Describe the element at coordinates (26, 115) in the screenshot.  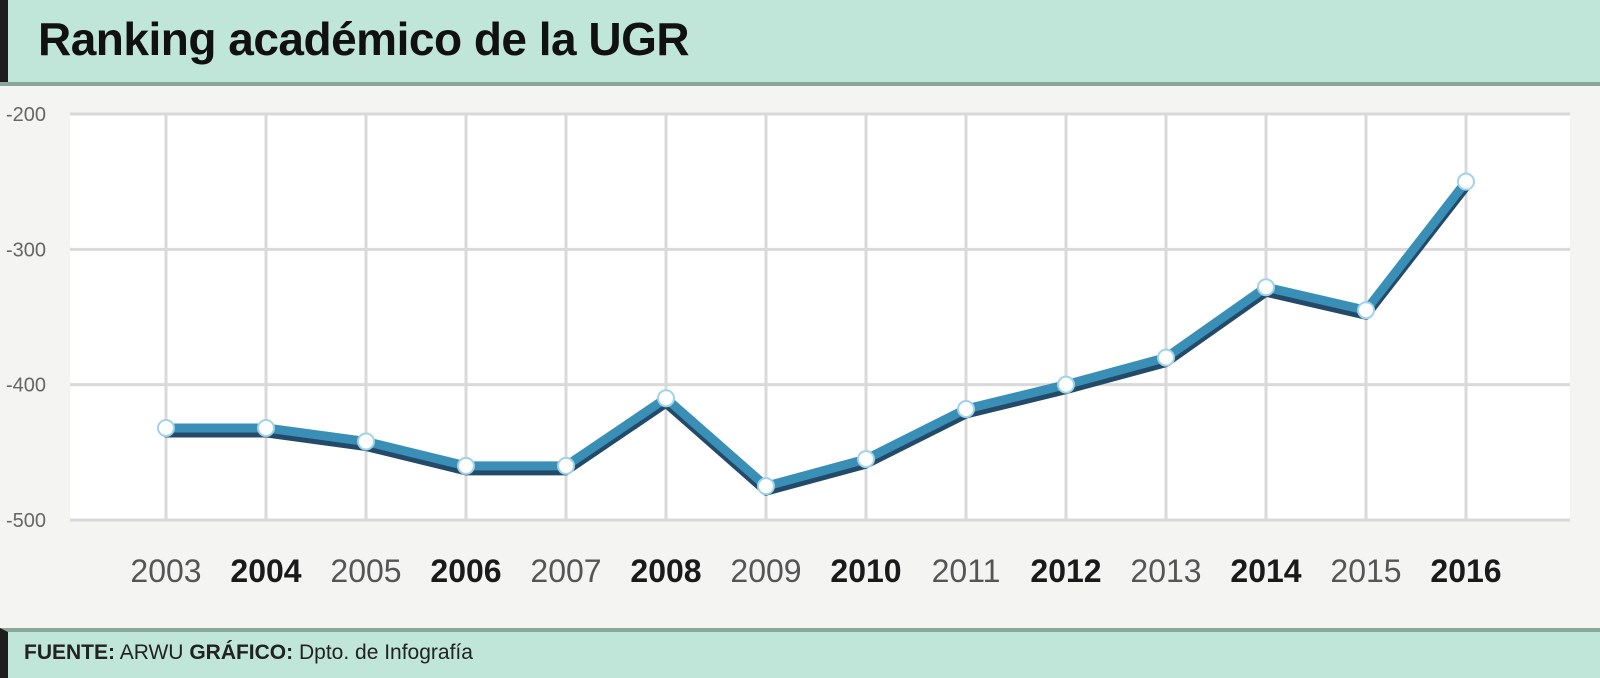
I see `y-tick-label: -200` at that location.